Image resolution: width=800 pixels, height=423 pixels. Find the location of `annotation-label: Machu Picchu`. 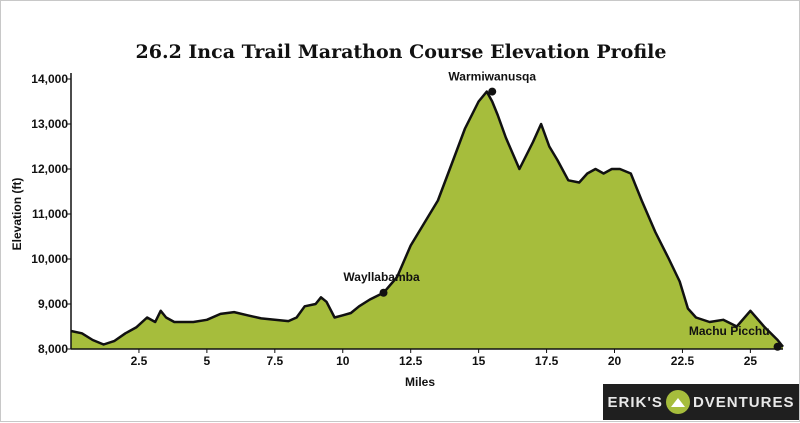

annotation-label: Machu Picchu is located at coordinates (729, 331).